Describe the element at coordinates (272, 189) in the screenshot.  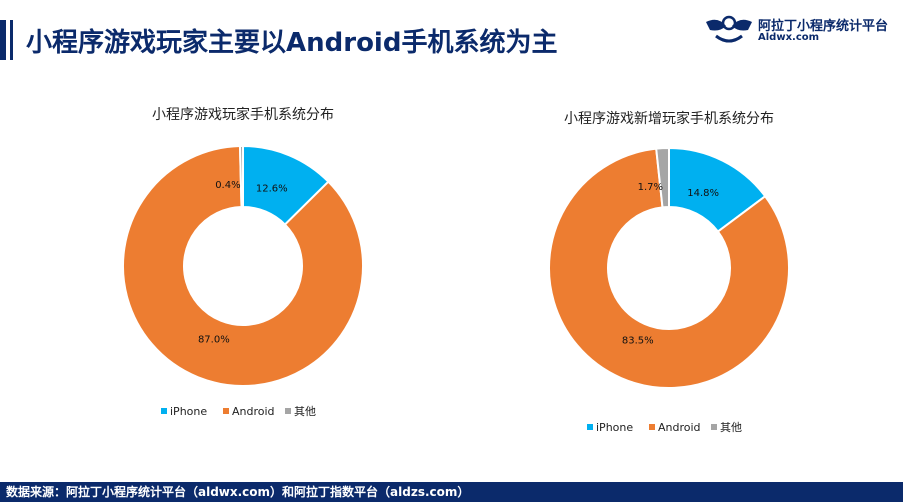
I see `data-label-iphone: 12.6%` at that location.